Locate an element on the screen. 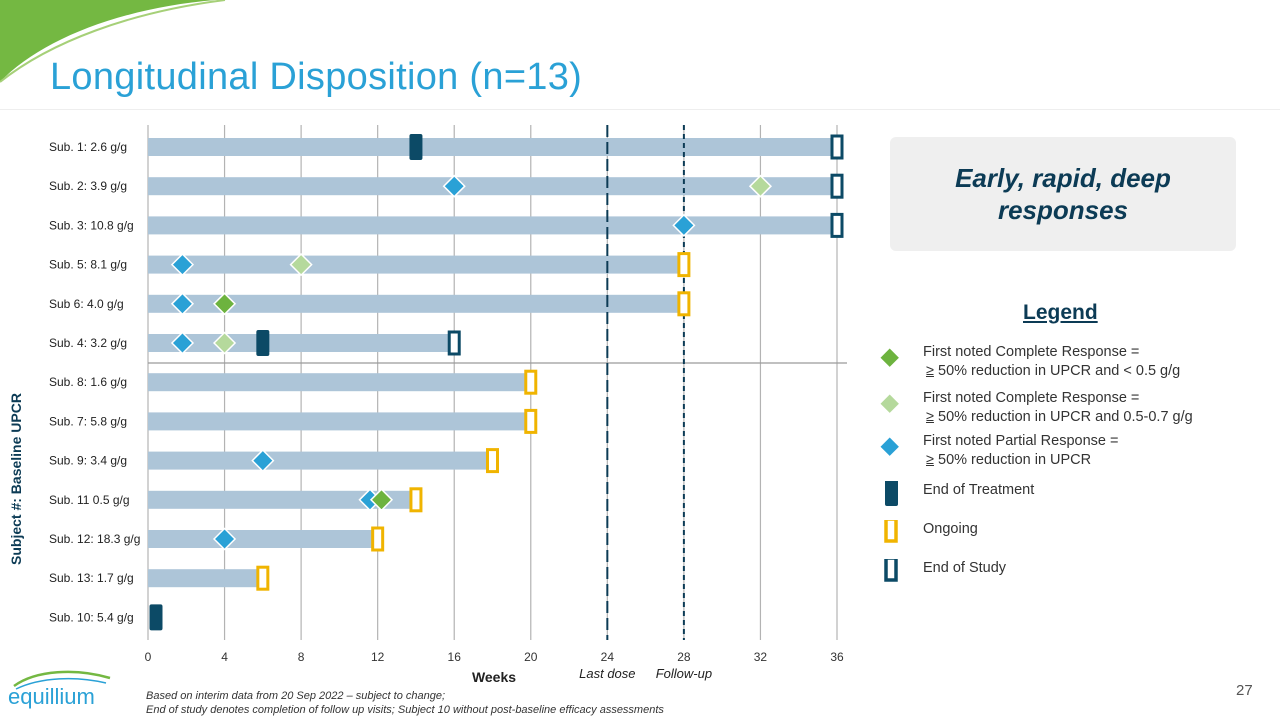 The width and height of the screenshot is (1280, 720). reference-line-label: Follow-up is located at coordinates (684, 673).